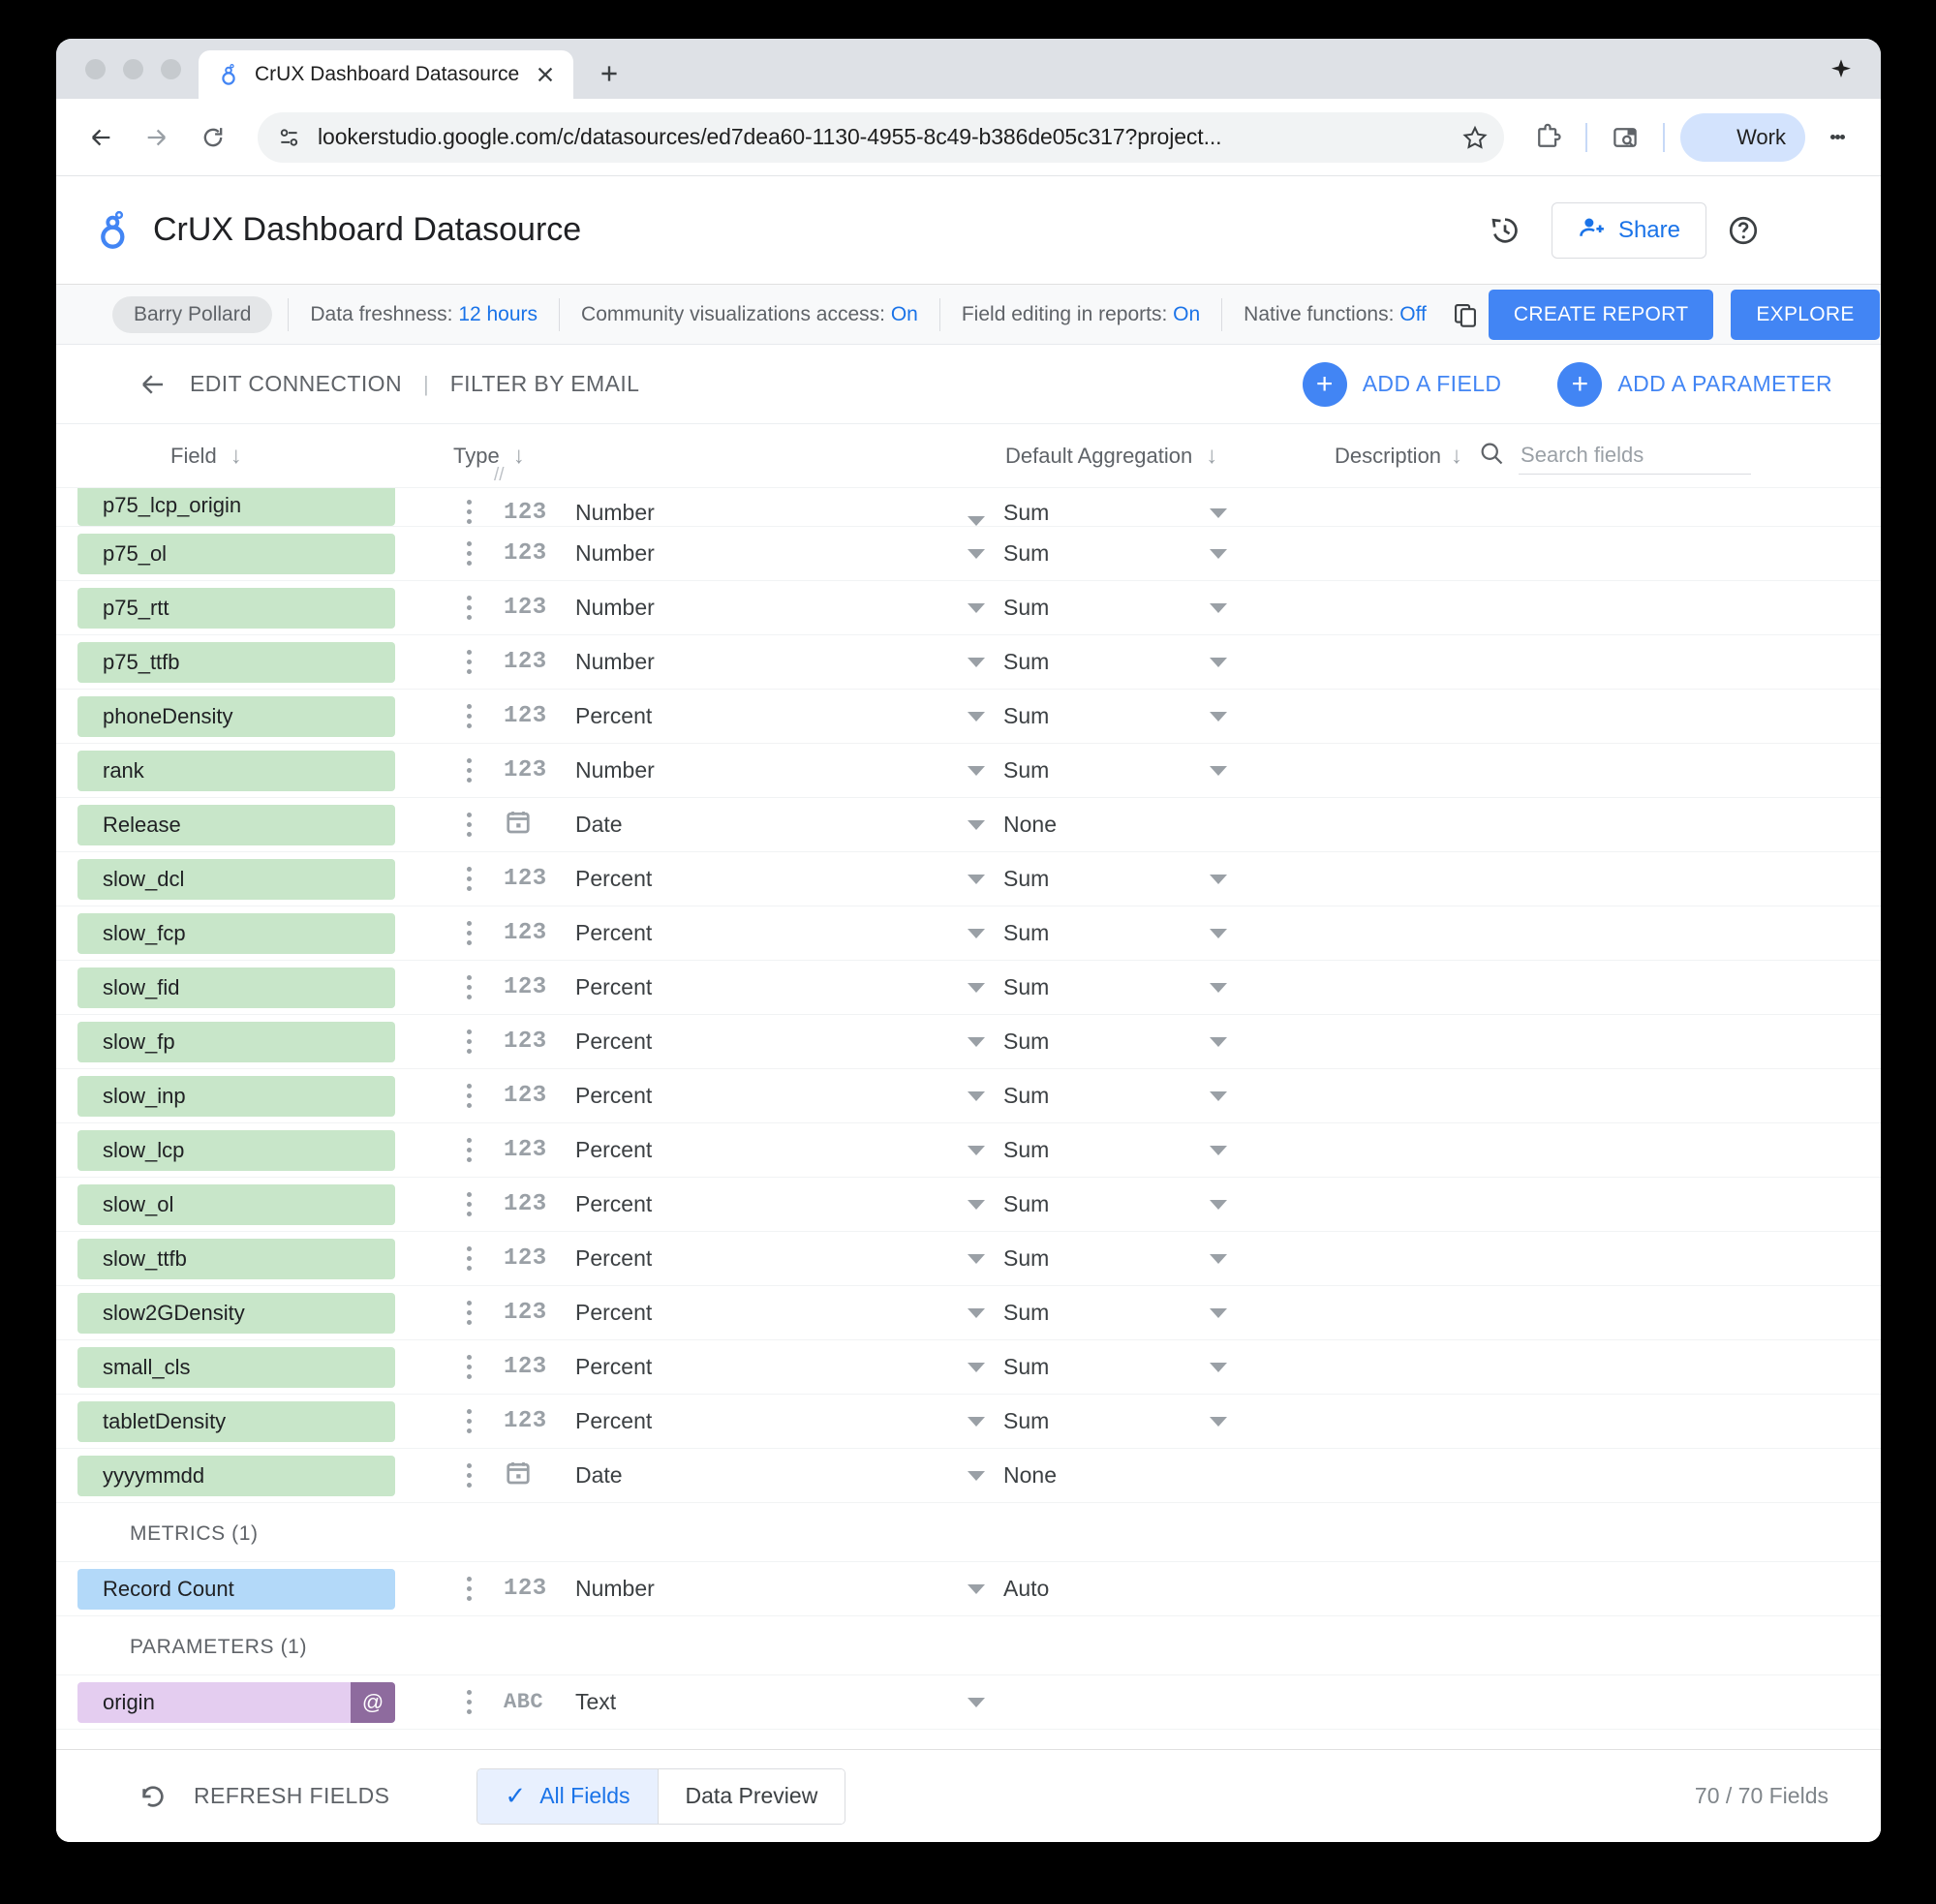 The image size is (1936, 1904). What do you see at coordinates (250, 1258) in the screenshot?
I see `field-name-cell: slow_ttfb` at bounding box center [250, 1258].